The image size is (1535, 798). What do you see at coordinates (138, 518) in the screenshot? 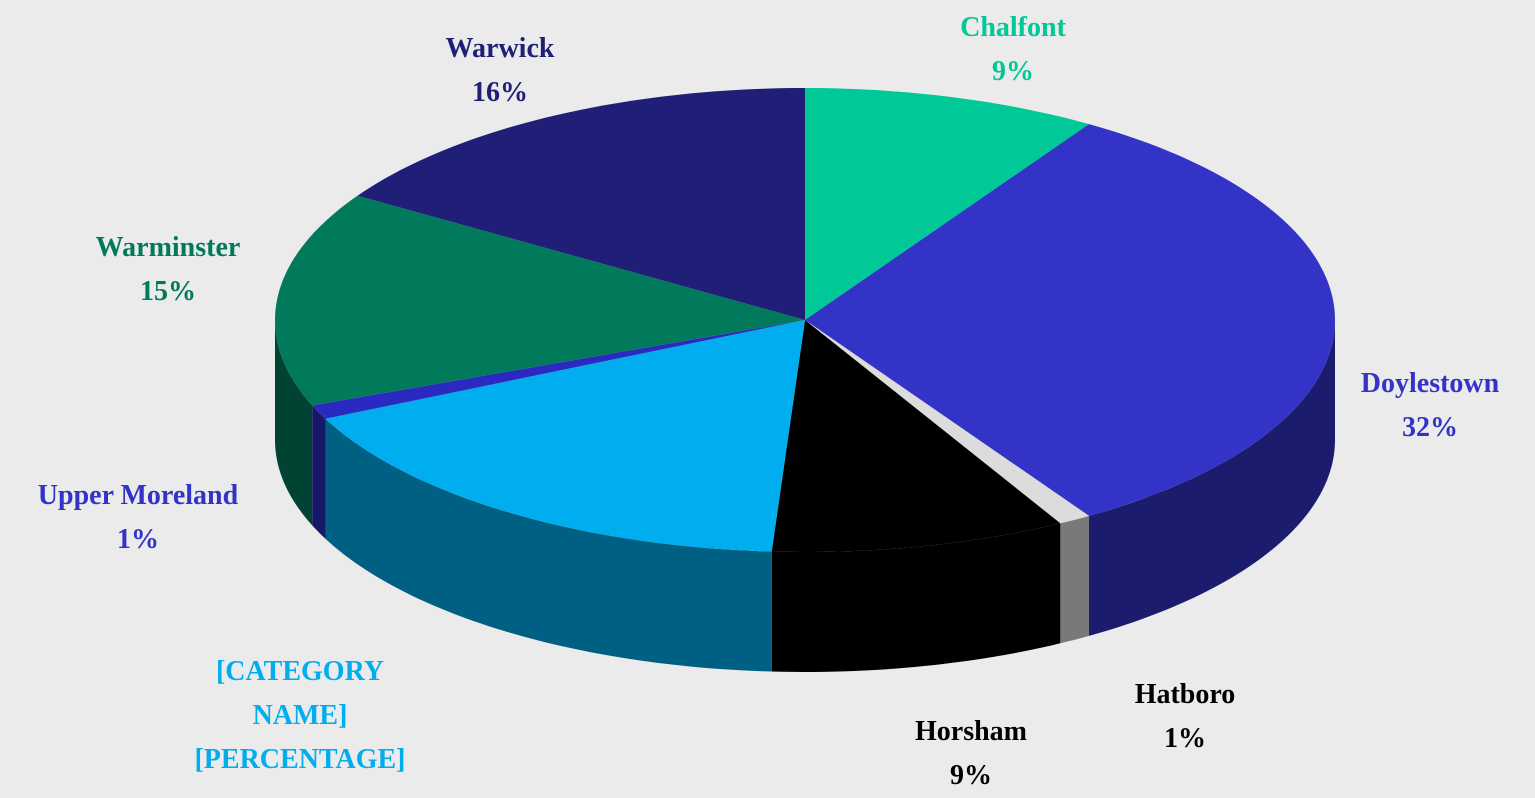
I see `data-label: Upper Moreland 1%` at bounding box center [138, 518].